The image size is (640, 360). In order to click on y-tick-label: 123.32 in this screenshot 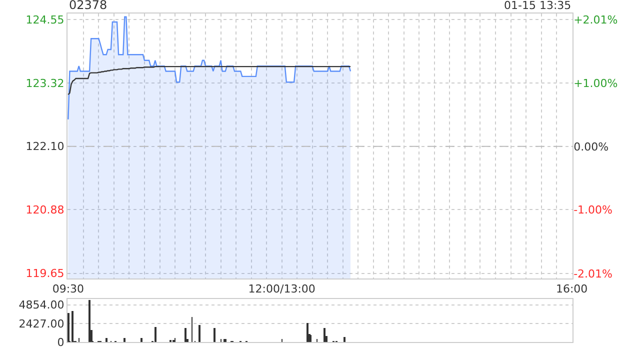, I will do `click(45, 83)`.